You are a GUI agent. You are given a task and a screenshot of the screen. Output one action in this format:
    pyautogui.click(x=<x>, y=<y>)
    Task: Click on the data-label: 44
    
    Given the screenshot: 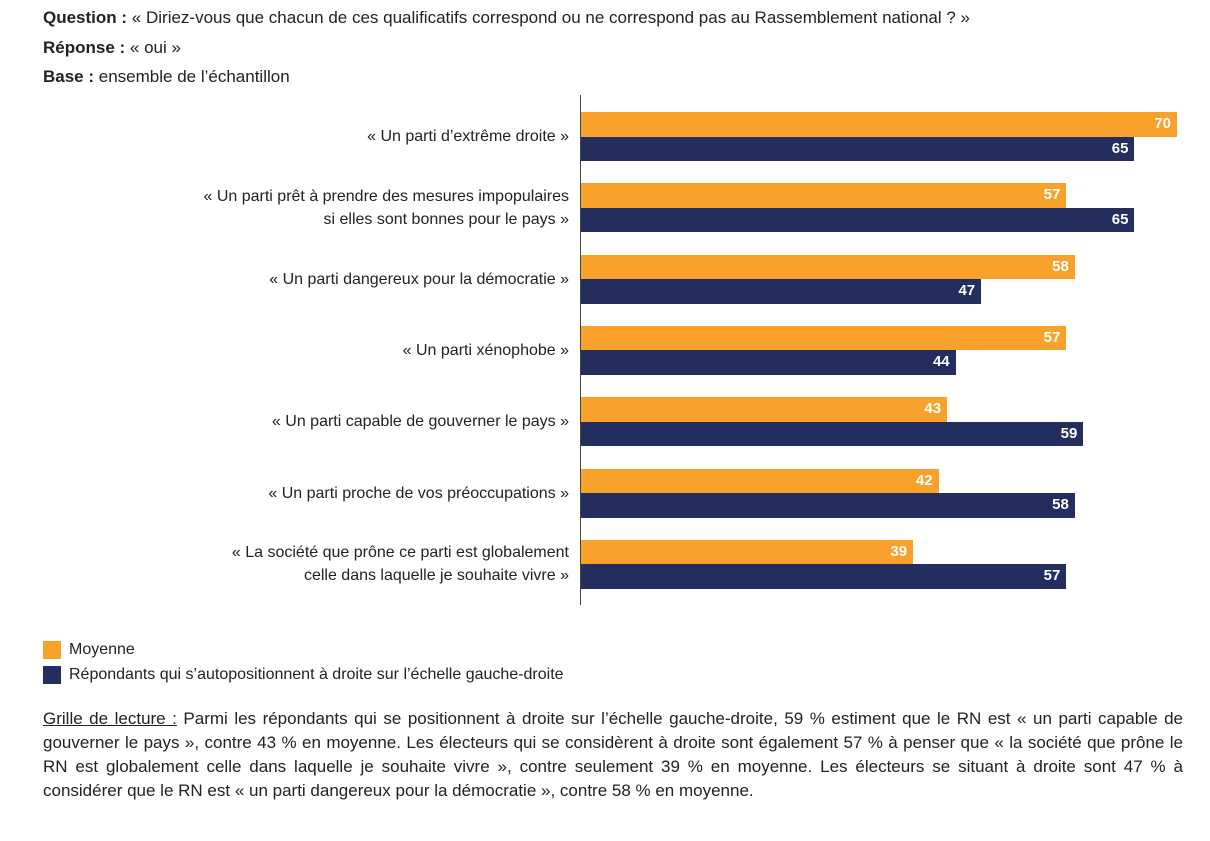 What is the action you would take?
    pyautogui.click(x=941, y=362)
    